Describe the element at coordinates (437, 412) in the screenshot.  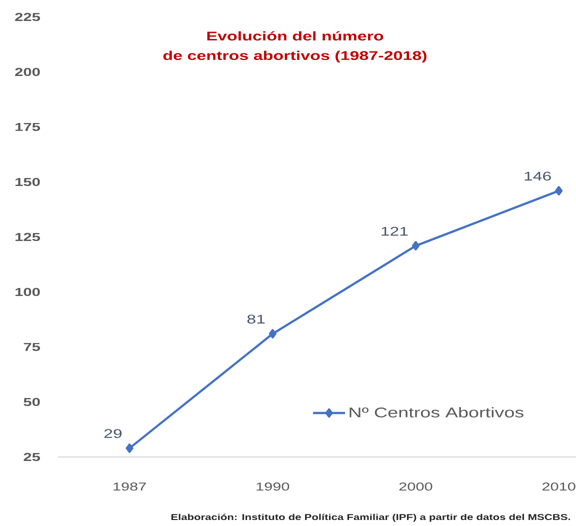
I see `legend-label: Nº Centros Abortivos` at that location.